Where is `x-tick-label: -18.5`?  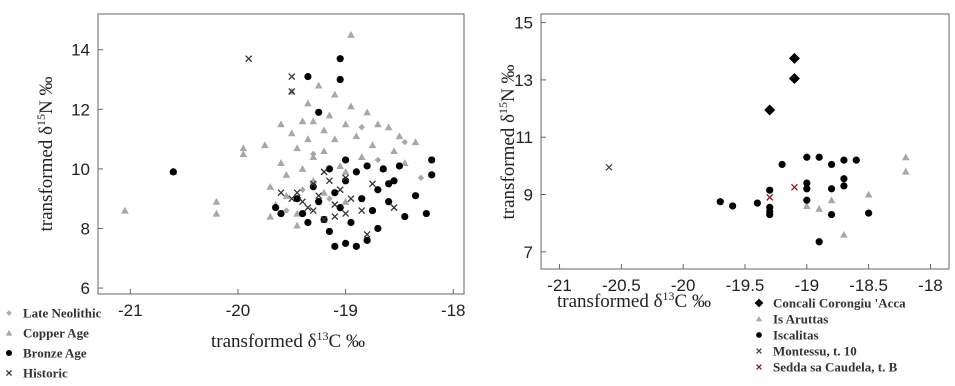 x-tick-label: -18.5 is located at coordinates (868, 285).